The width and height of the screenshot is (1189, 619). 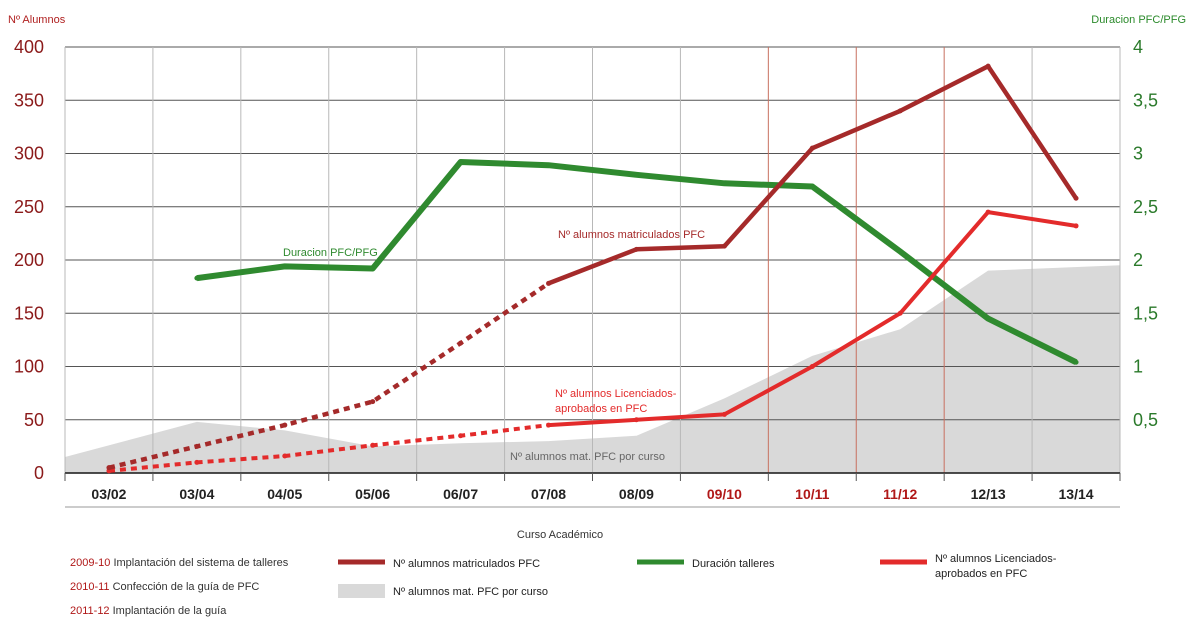 I want to click on annotation-matriculados: Nº alumnos matriculados PFC, so click(x=631, y=235).